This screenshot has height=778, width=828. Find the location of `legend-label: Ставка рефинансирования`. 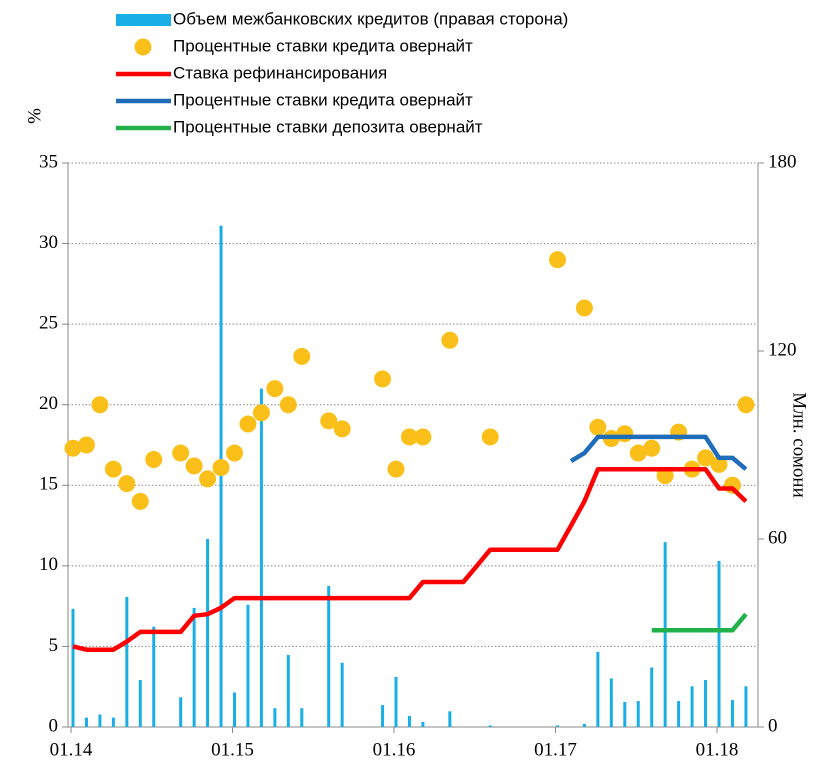

legend-label: Ставка рефинансирования is located at coordinates (280, 72).